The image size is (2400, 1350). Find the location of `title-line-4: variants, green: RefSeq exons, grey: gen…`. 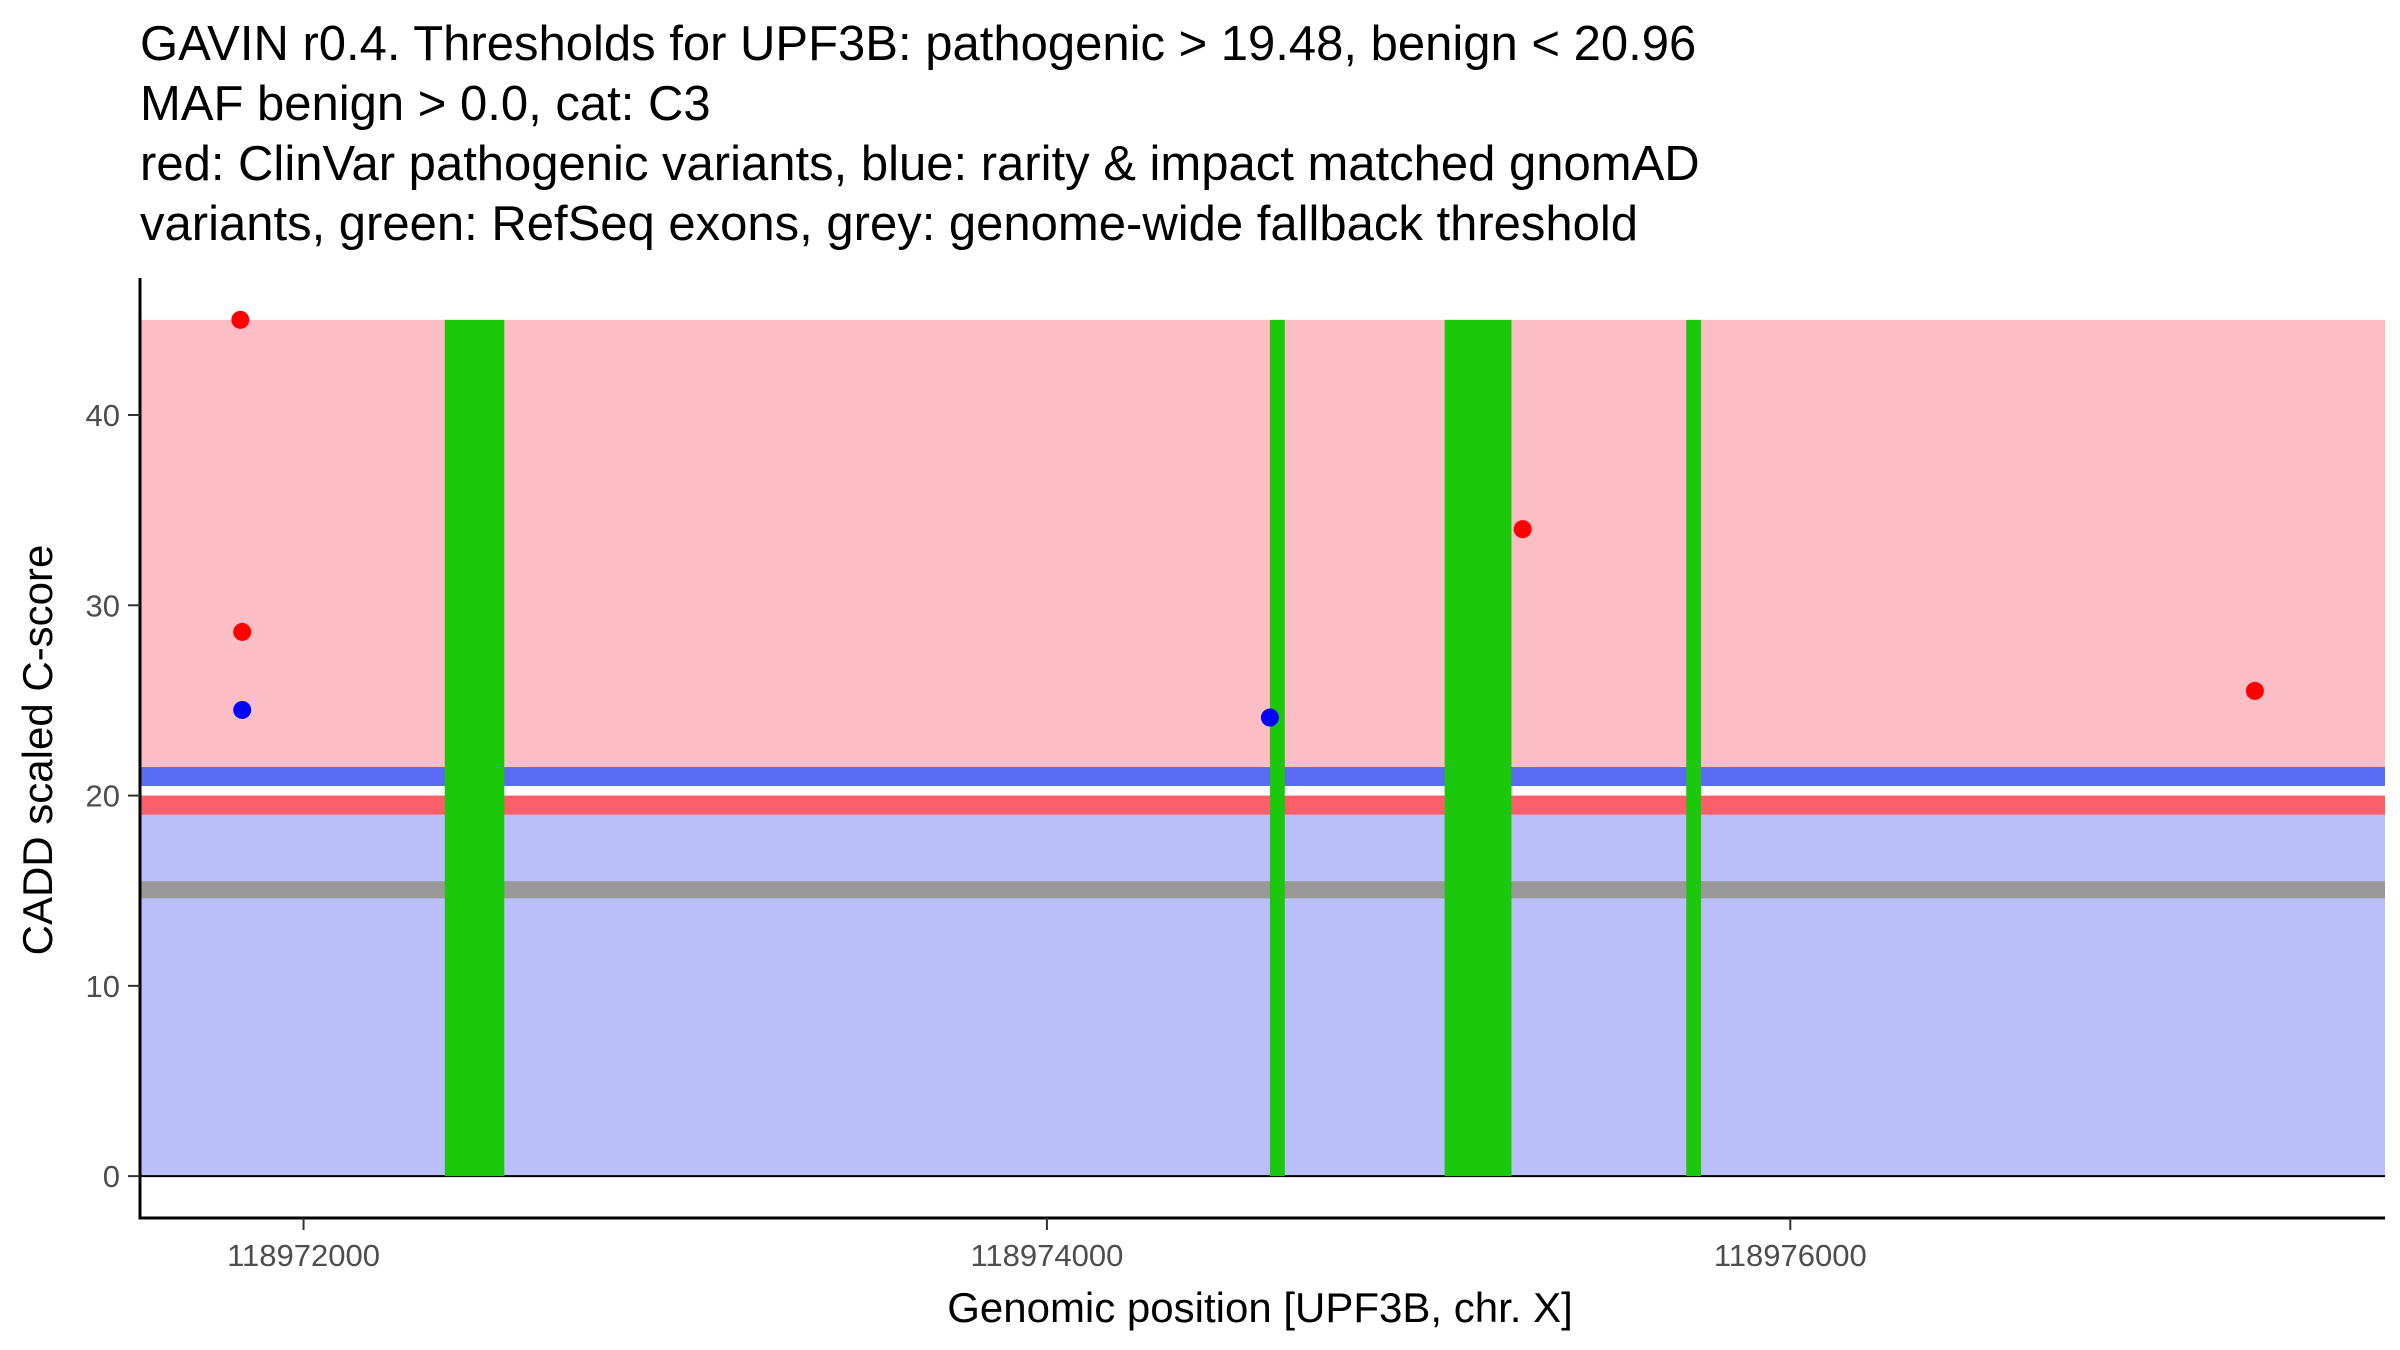

title-line-4: variants, green: RefSeq exons, grey: gen… is located at coordinates (889, 224).